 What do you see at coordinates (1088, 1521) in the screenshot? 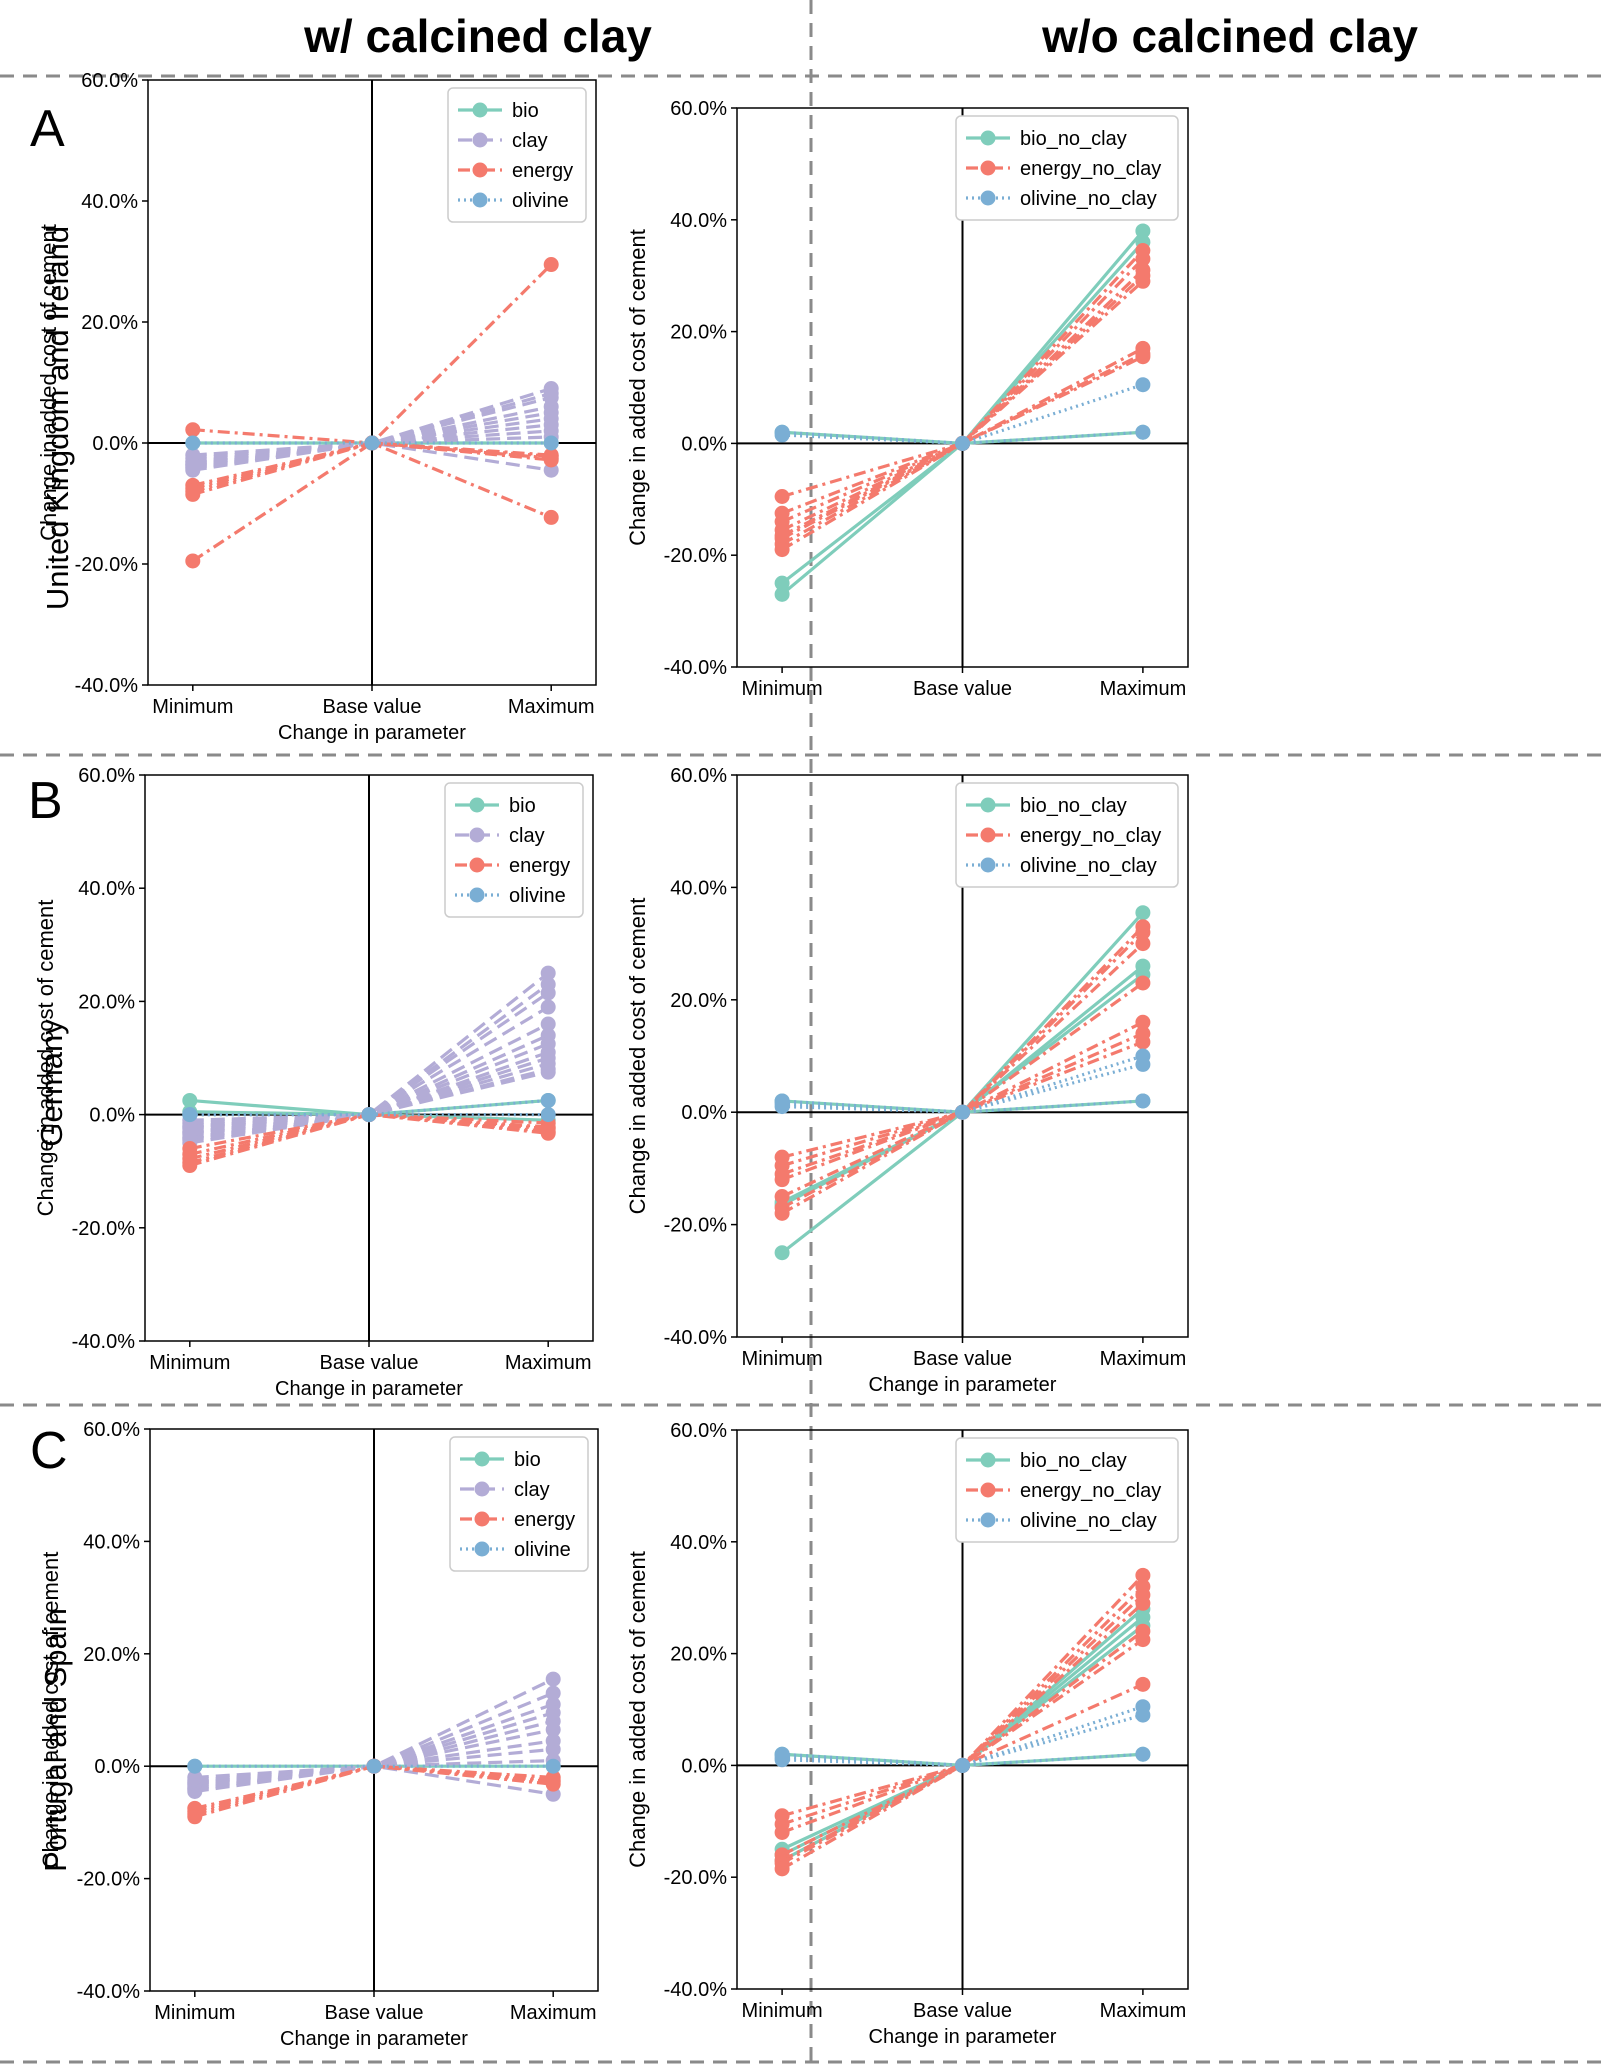
I see `legend-label: olivine_no_clay` at bounding box center [1088, 1521].